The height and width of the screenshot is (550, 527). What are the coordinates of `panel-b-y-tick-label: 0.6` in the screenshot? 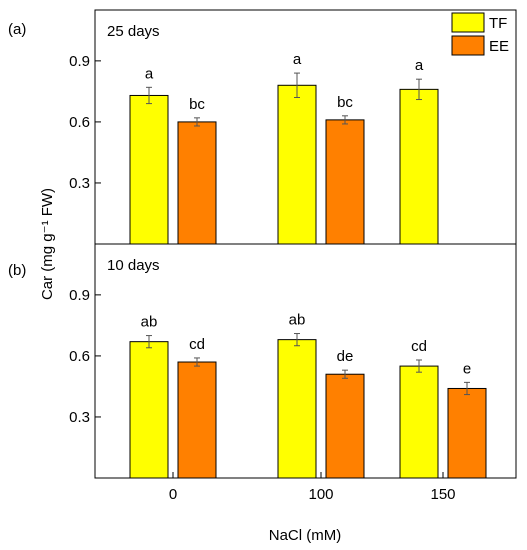 It's located at (79, 356).